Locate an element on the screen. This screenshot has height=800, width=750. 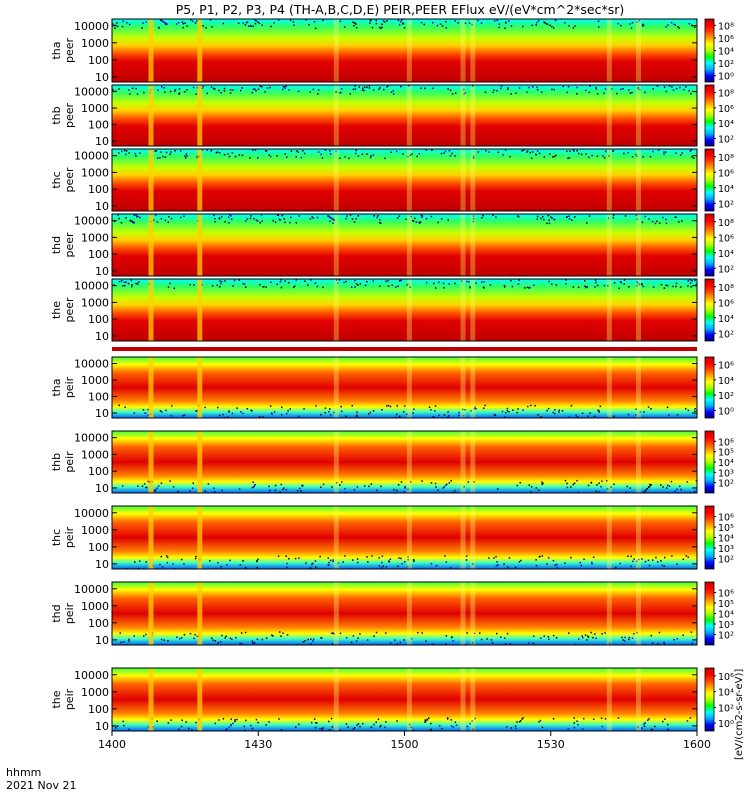
x-tick-label: 1500 is located at coordinates (405, 744).